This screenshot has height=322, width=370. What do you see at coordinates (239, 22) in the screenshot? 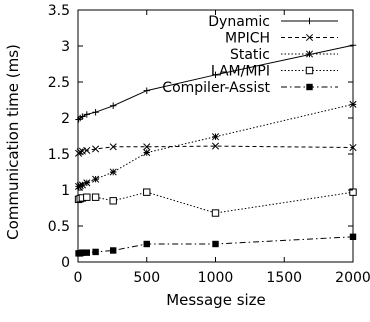
I see `legend-label: Dynamic` at bounding box center [239, 22].